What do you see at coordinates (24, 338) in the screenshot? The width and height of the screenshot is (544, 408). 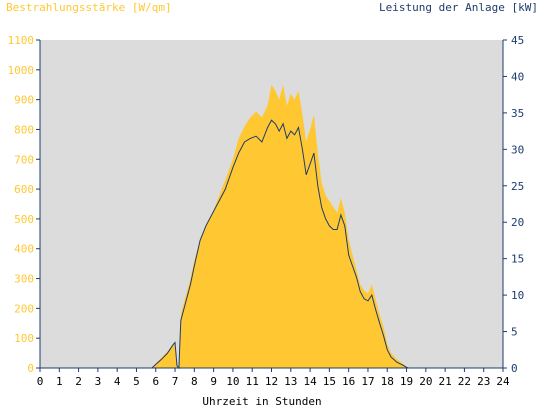 I see `left-tick-label: 100` at bounding box center [24, 338].